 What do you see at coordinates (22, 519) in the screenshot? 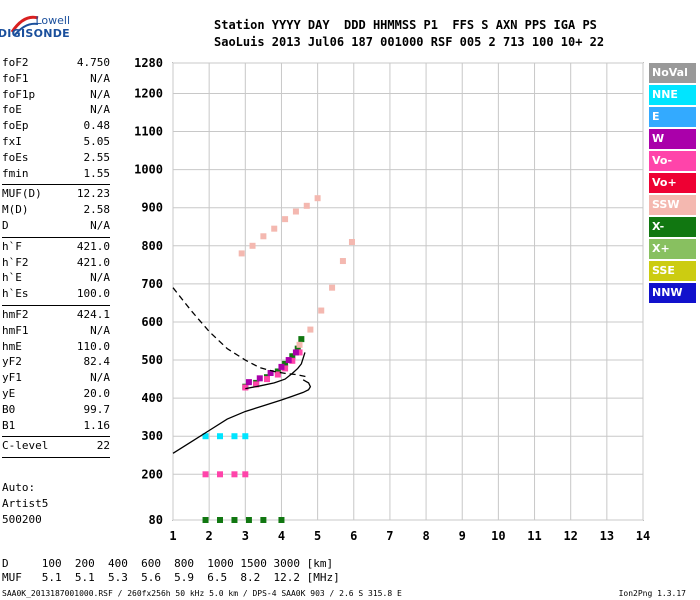
I see `auto-version: 500200` at bounding box center [22, 519].